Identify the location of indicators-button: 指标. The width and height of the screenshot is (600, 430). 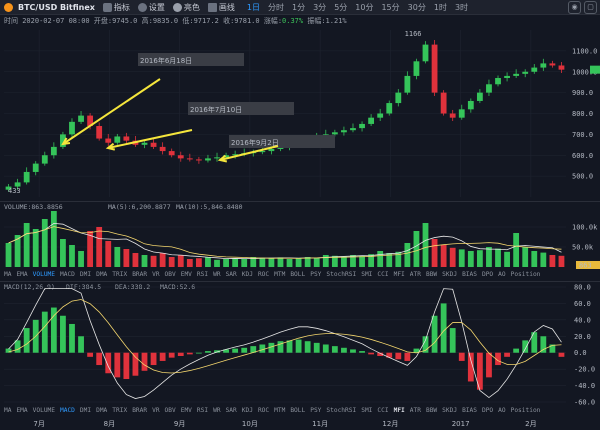
(116, 7).